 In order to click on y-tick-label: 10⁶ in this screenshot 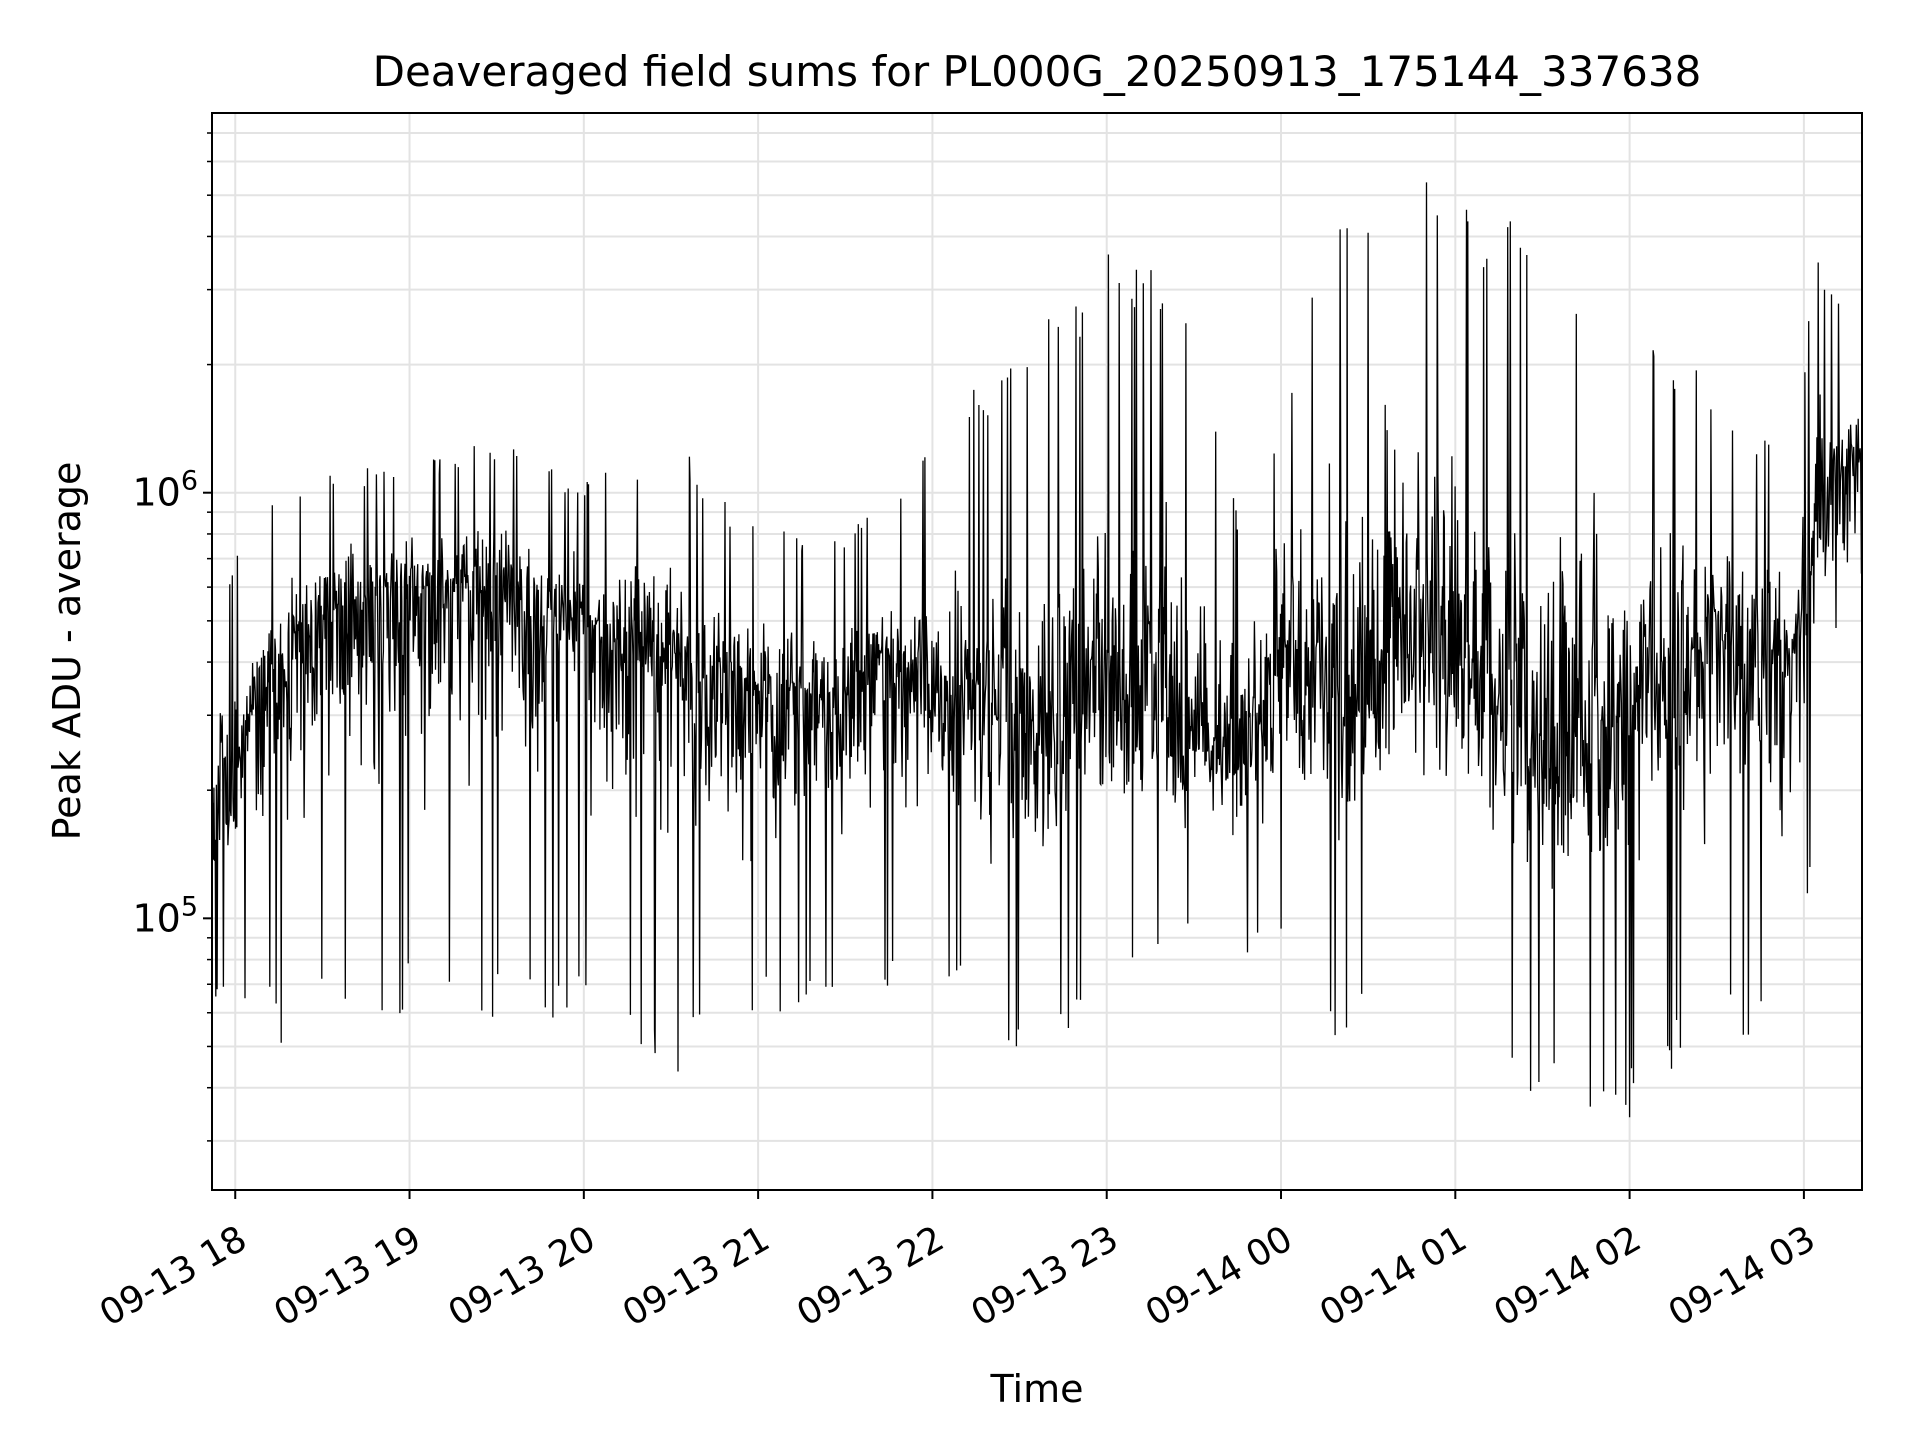, I will do `click(165, 490)`.